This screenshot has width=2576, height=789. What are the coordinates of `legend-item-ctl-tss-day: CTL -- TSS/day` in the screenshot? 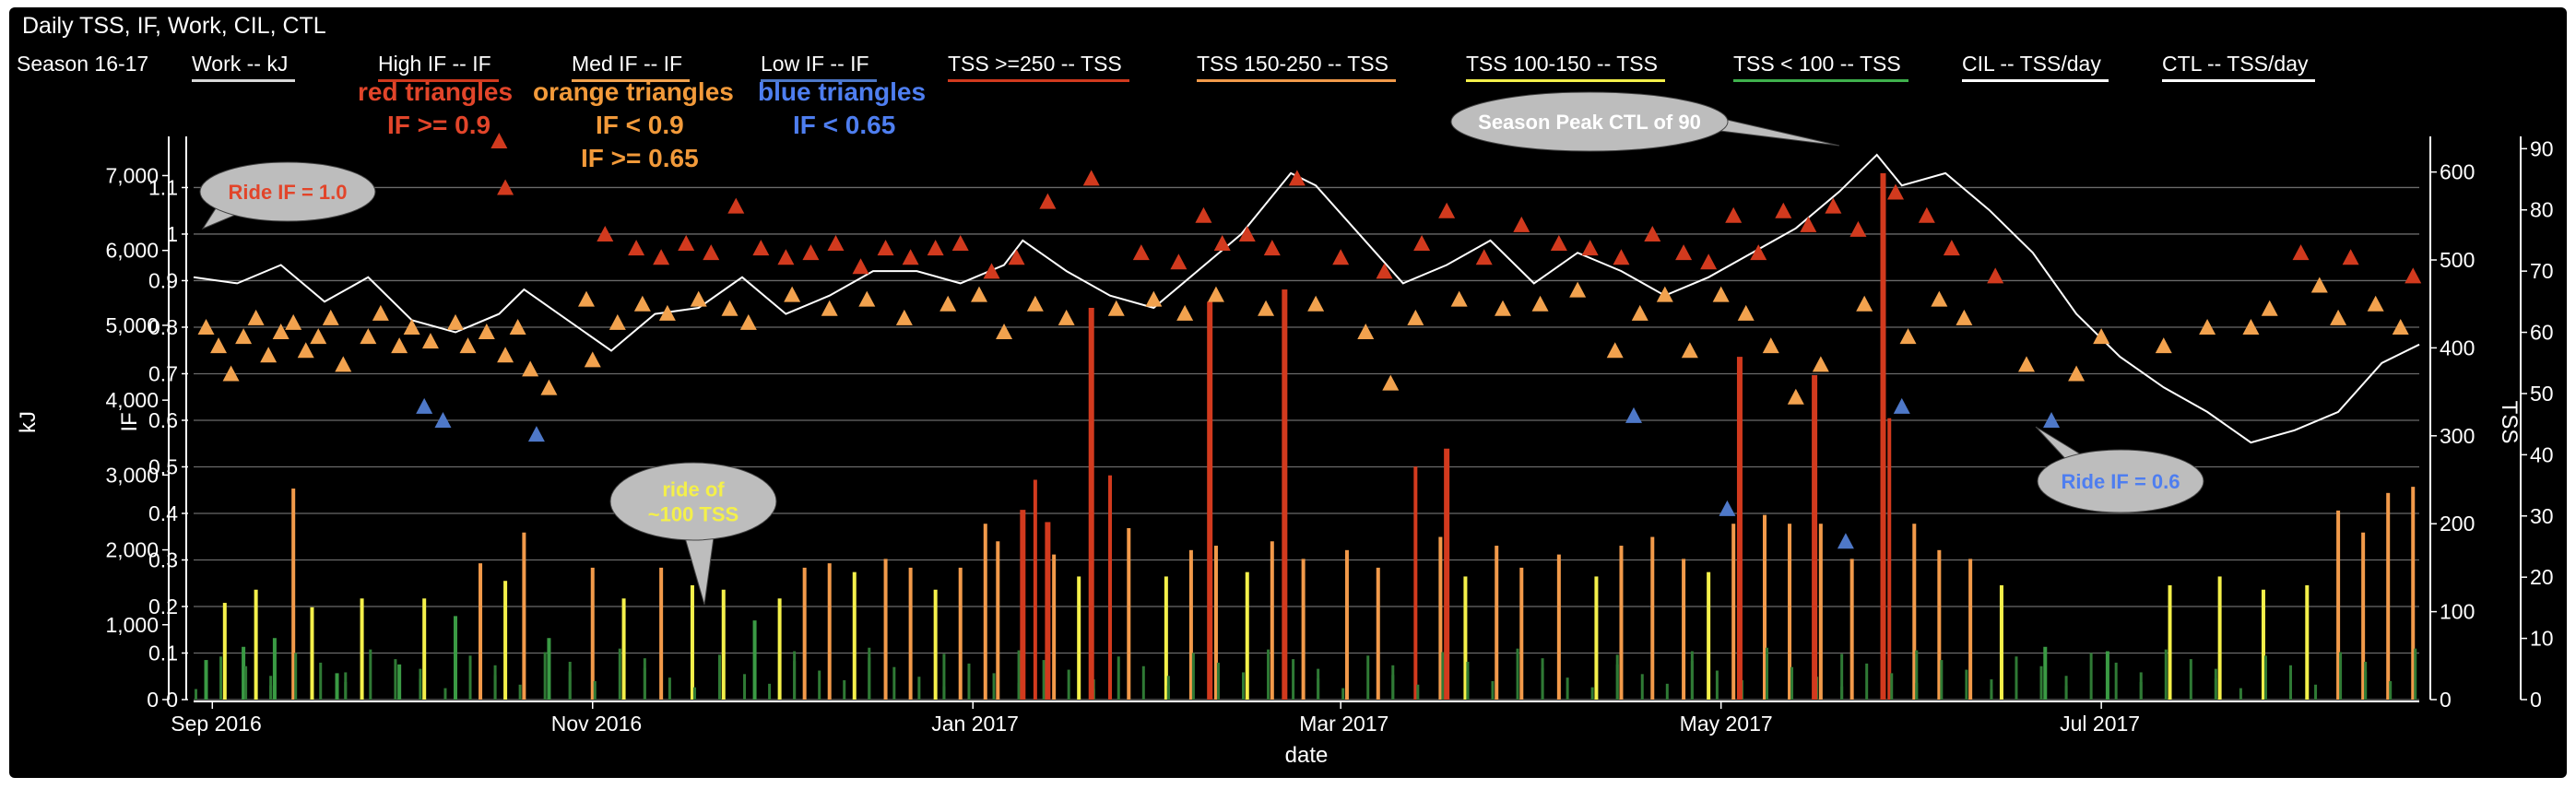 It's located at (2239, 67).